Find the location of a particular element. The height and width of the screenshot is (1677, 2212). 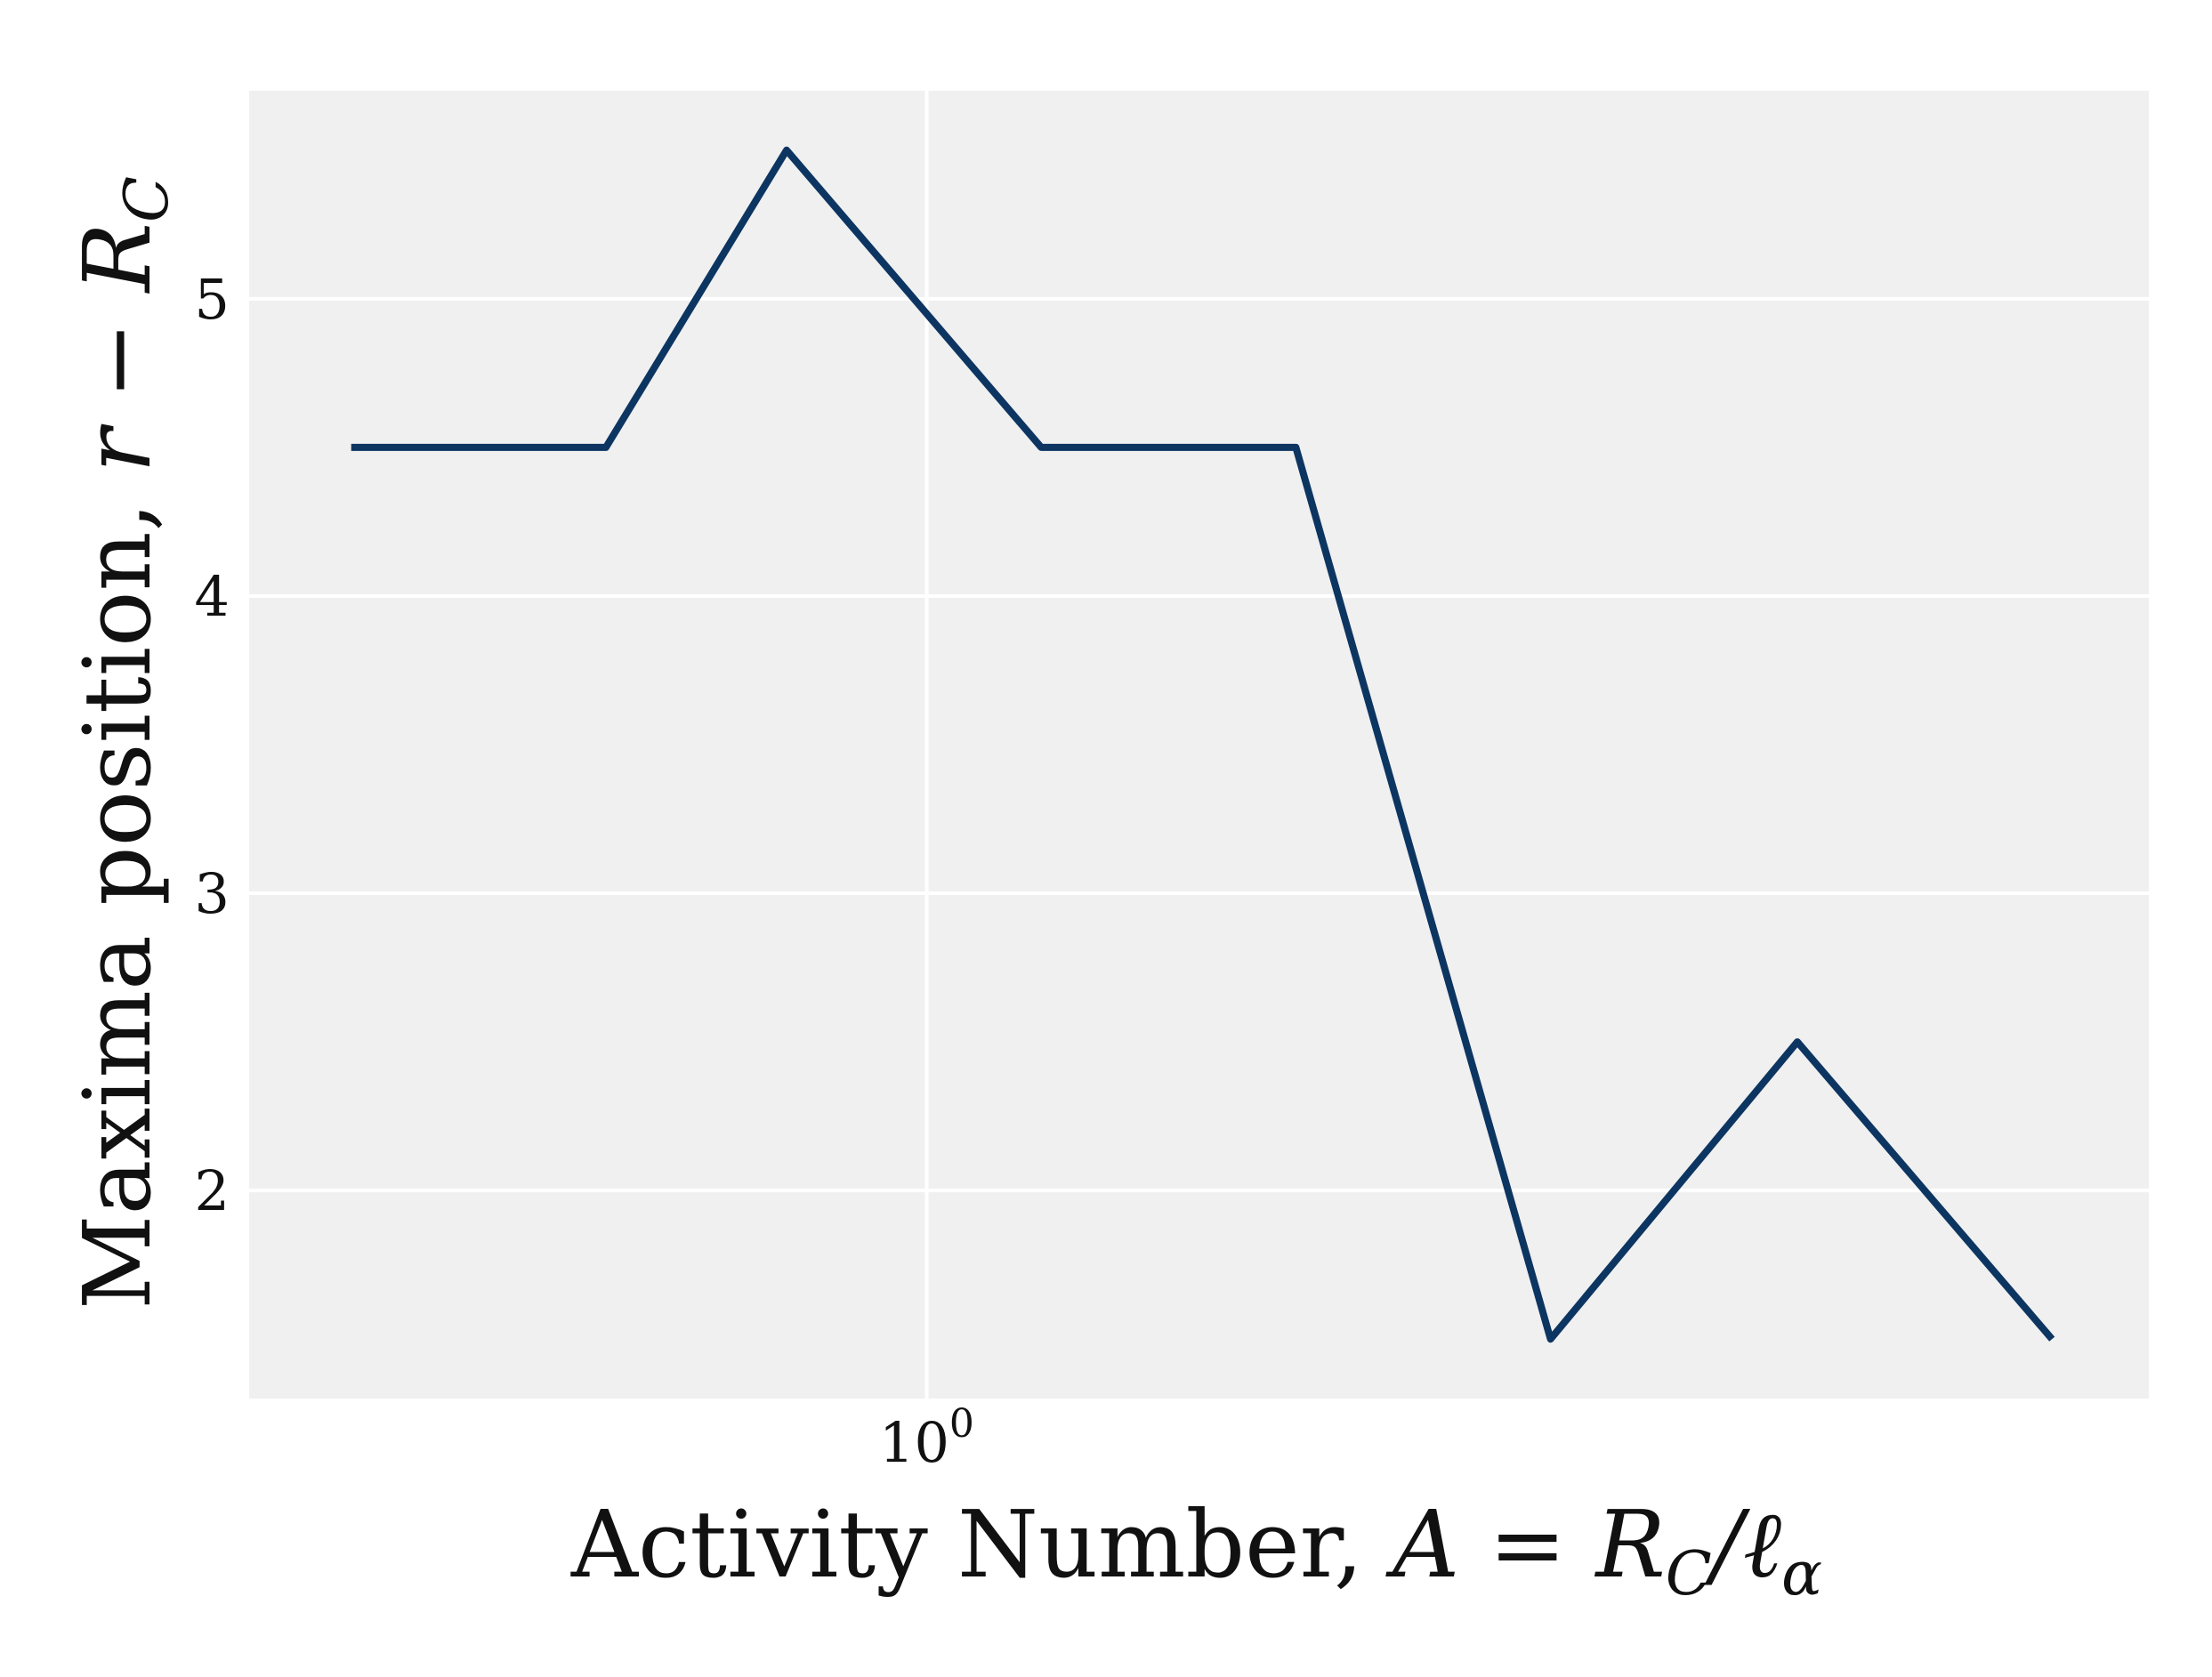

y-tick-label: 3 is located at coordinates (213, 893).